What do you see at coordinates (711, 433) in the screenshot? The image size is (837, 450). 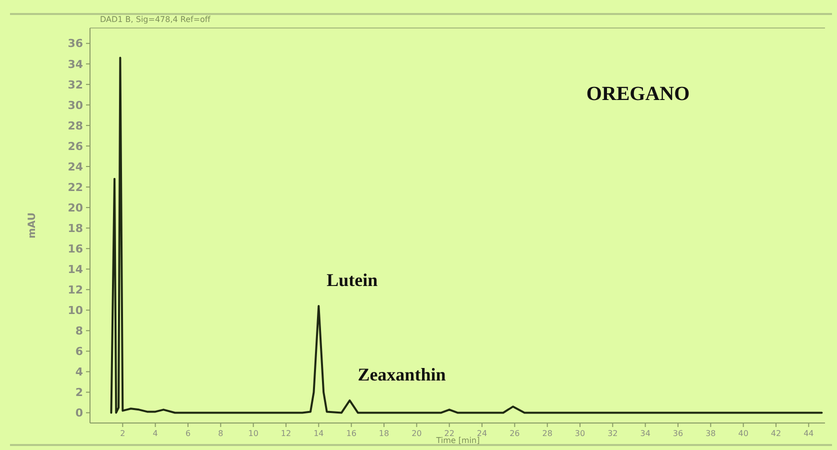 I see `x-tick-label: 38` at bounding box center [711, 433].